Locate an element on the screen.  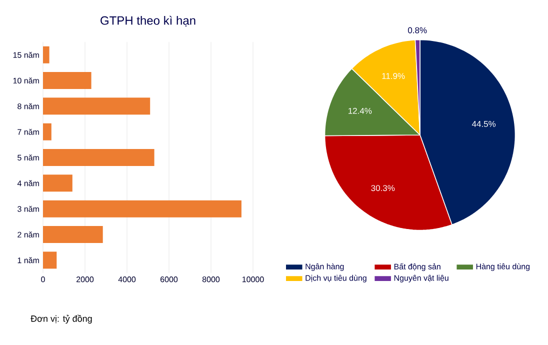
text: Đơn vị: tỷ đồng is located at coordinates (61, 319).